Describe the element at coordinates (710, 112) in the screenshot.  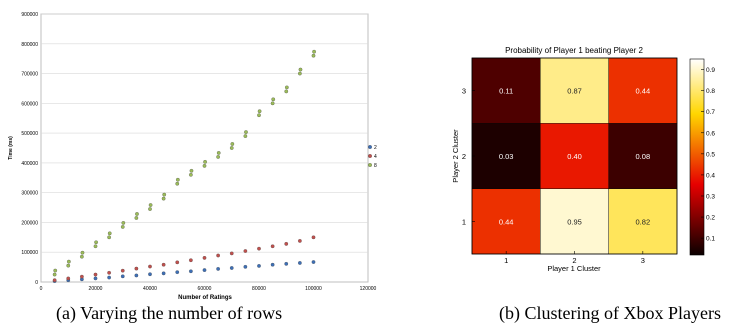
I see `colorbar-tick-label: 0.7` at that location.